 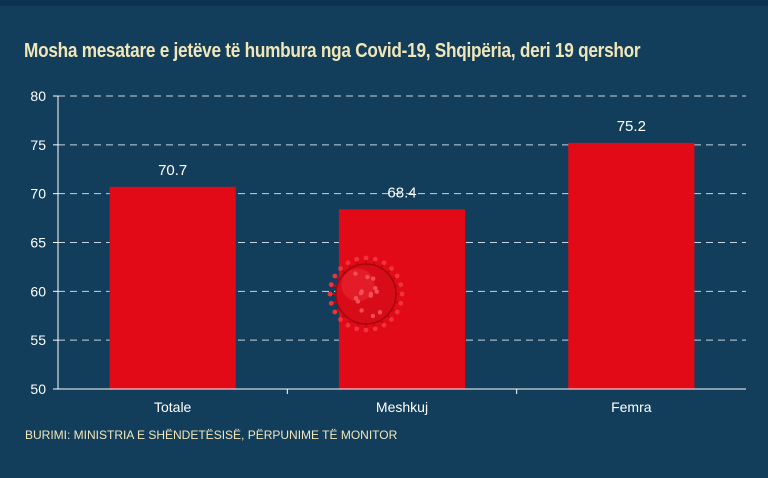 I want to click on y-tick-label: 75, so click(x=38, y=145).